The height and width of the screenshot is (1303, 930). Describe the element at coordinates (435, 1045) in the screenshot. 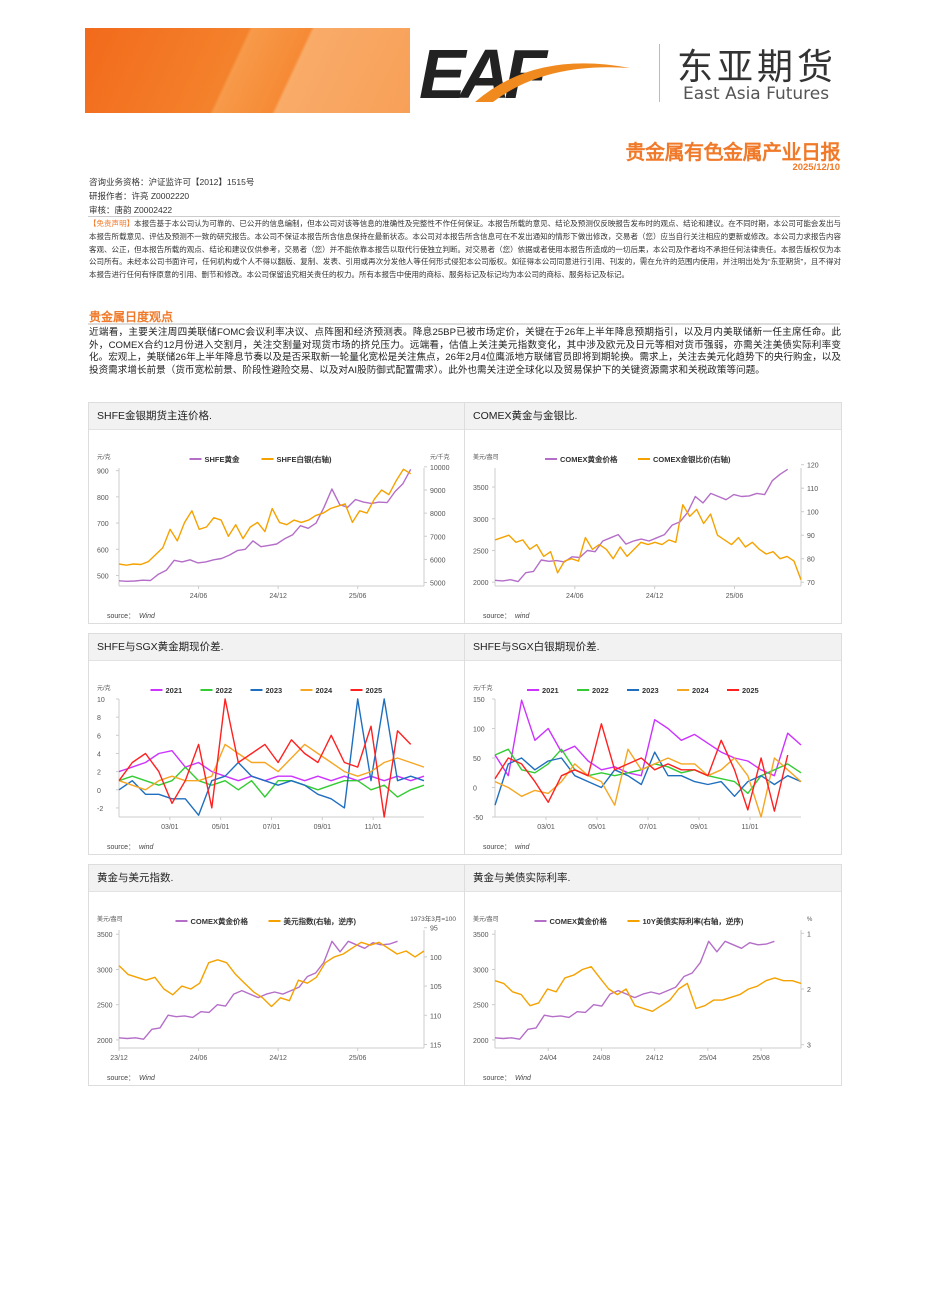

I see `y-right-tick-label: 115` at that location.